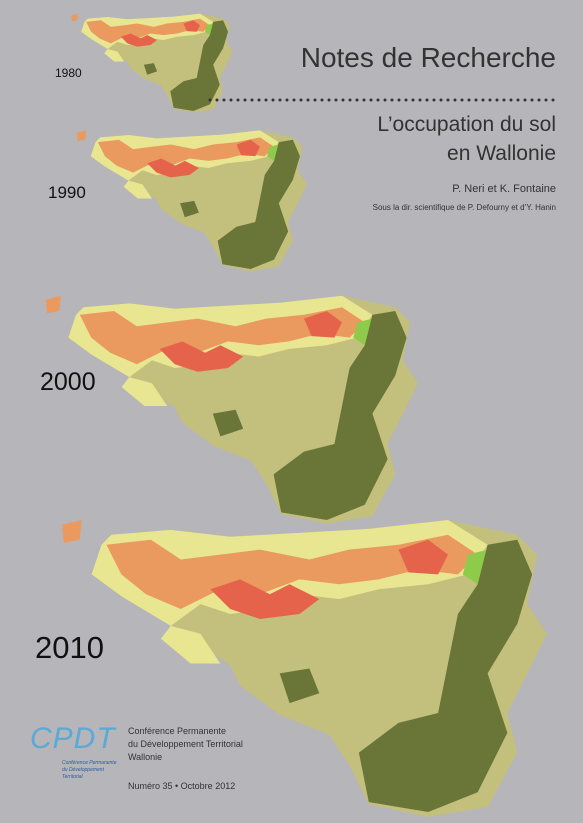  I want to click on subtitle-line: L’occupation du sol, so click(466, 124).